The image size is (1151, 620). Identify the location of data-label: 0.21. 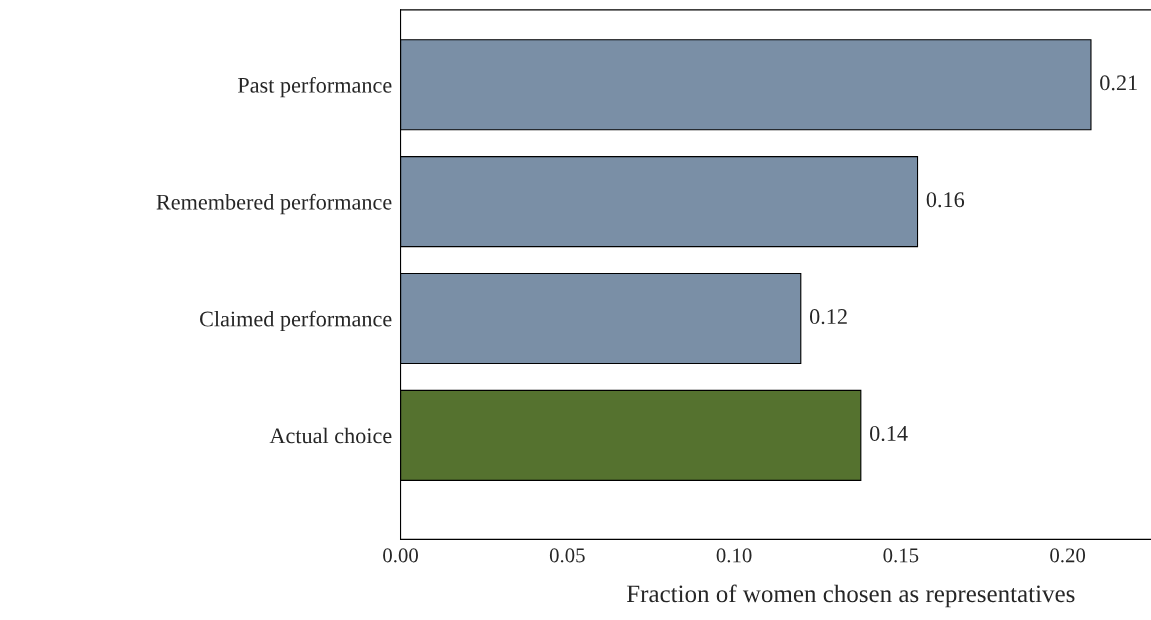
(1118, 83).